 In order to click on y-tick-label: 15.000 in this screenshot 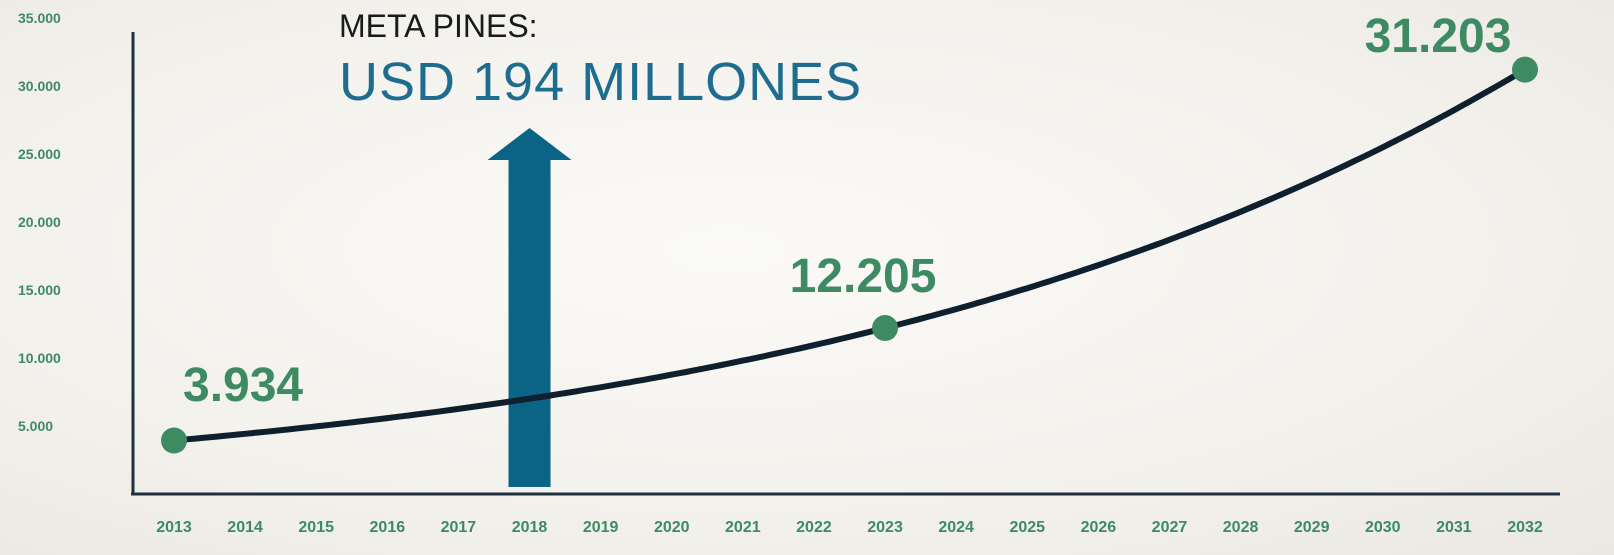, I will do `click(39, 290)`.